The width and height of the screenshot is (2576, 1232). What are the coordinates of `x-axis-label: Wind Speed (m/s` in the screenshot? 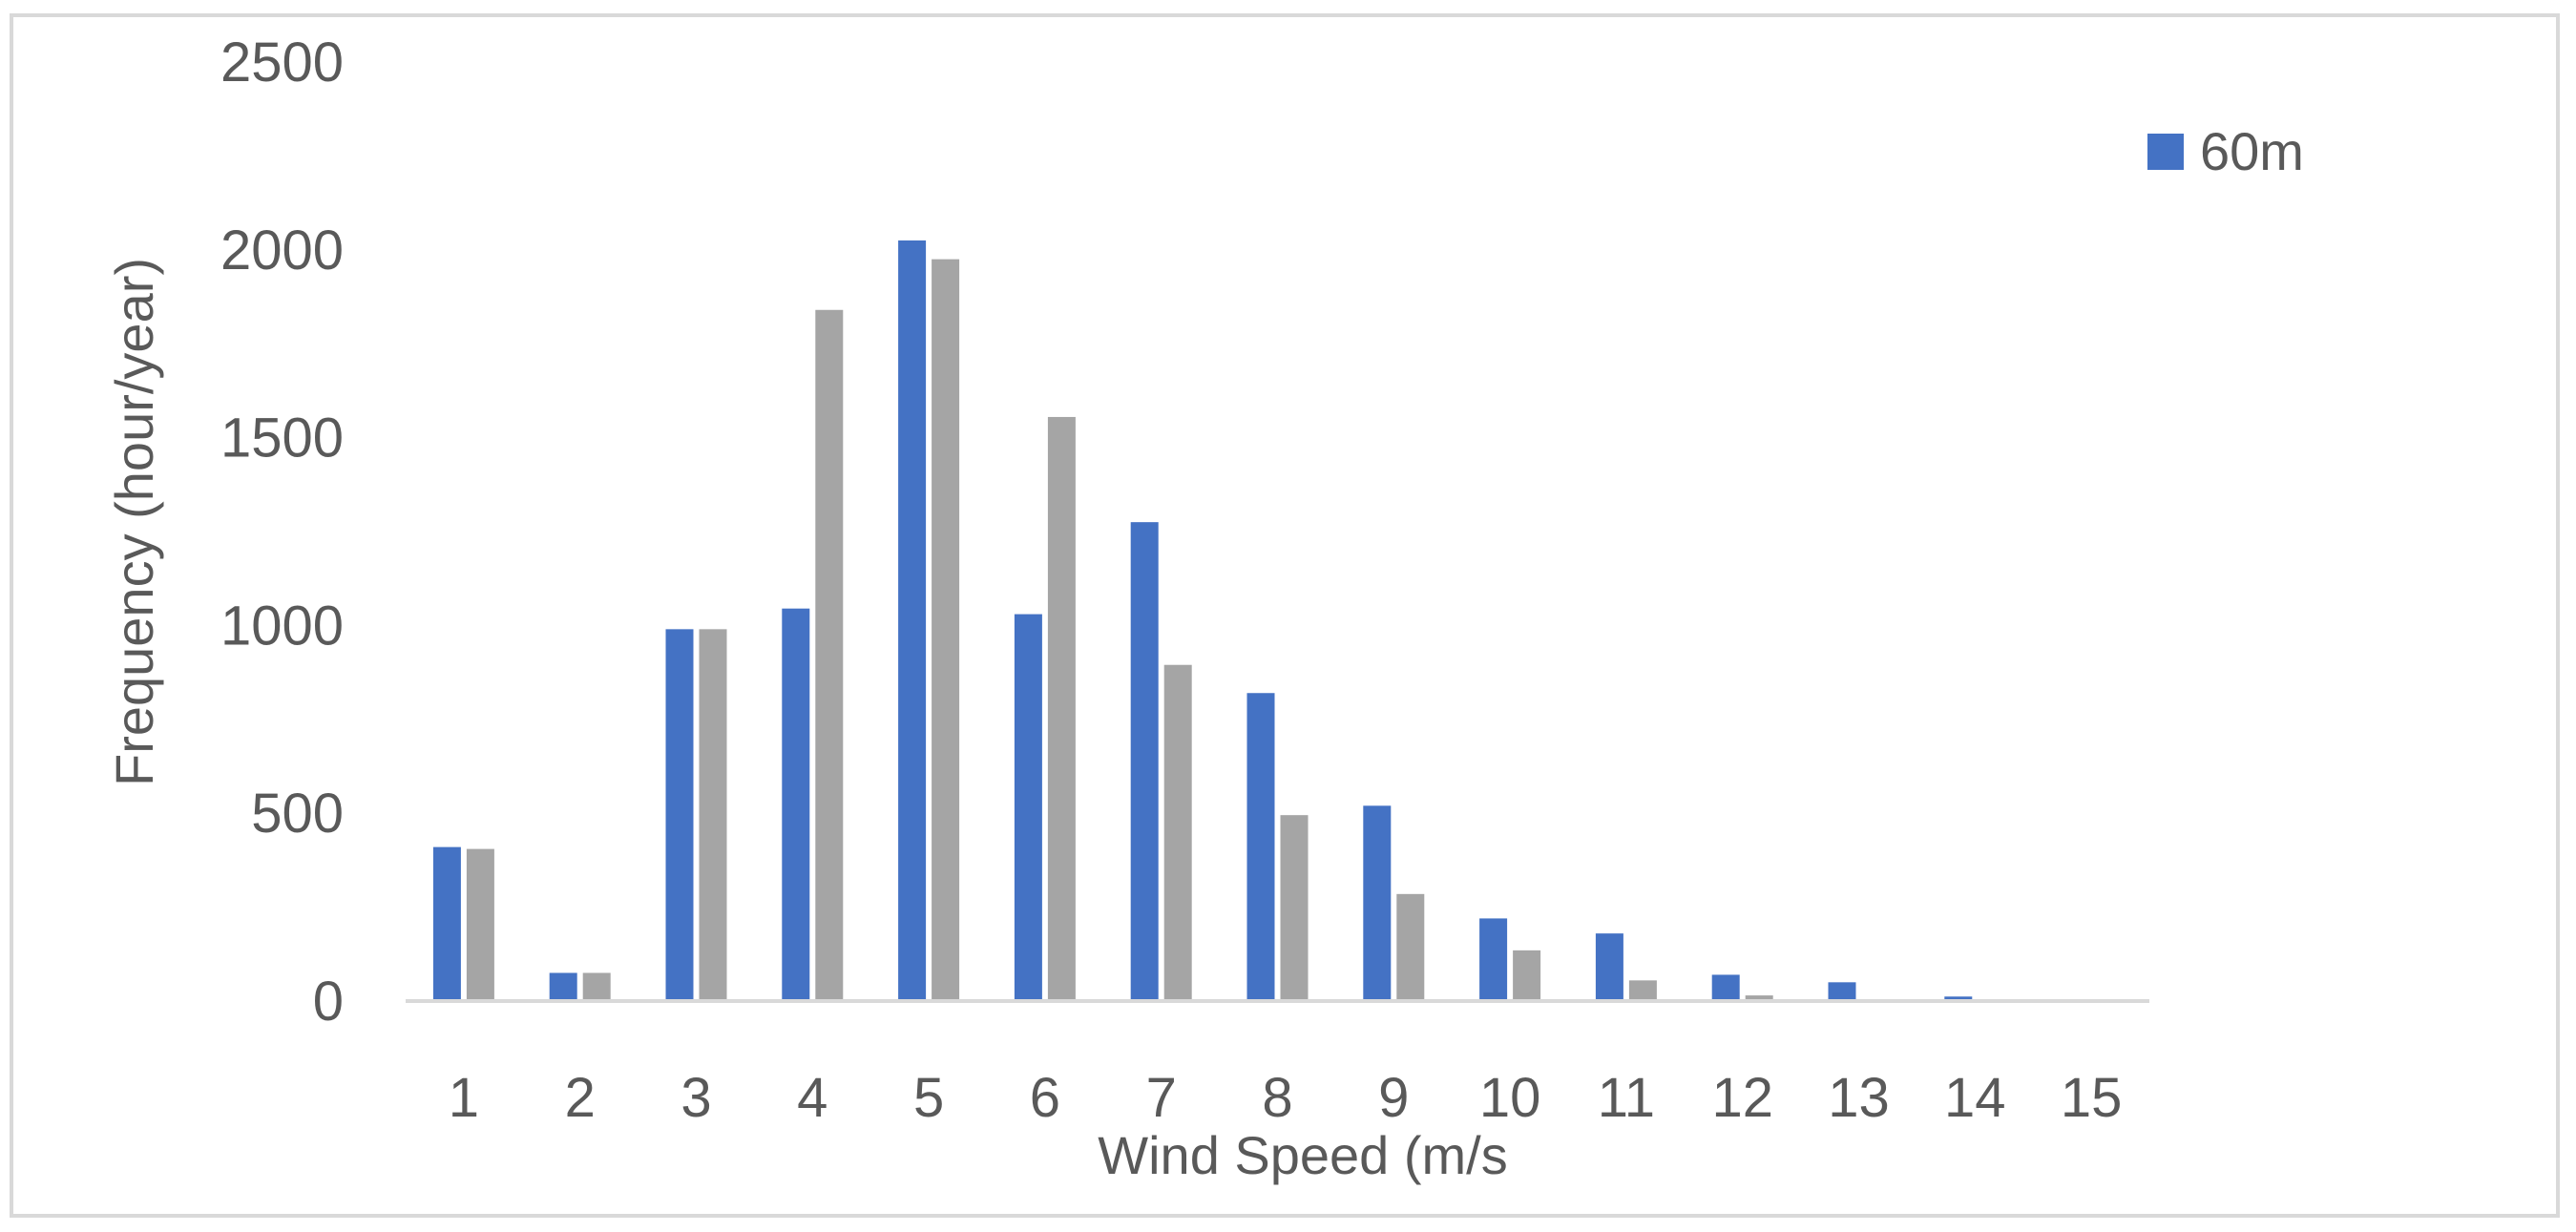 It's located at (1303, 1155).